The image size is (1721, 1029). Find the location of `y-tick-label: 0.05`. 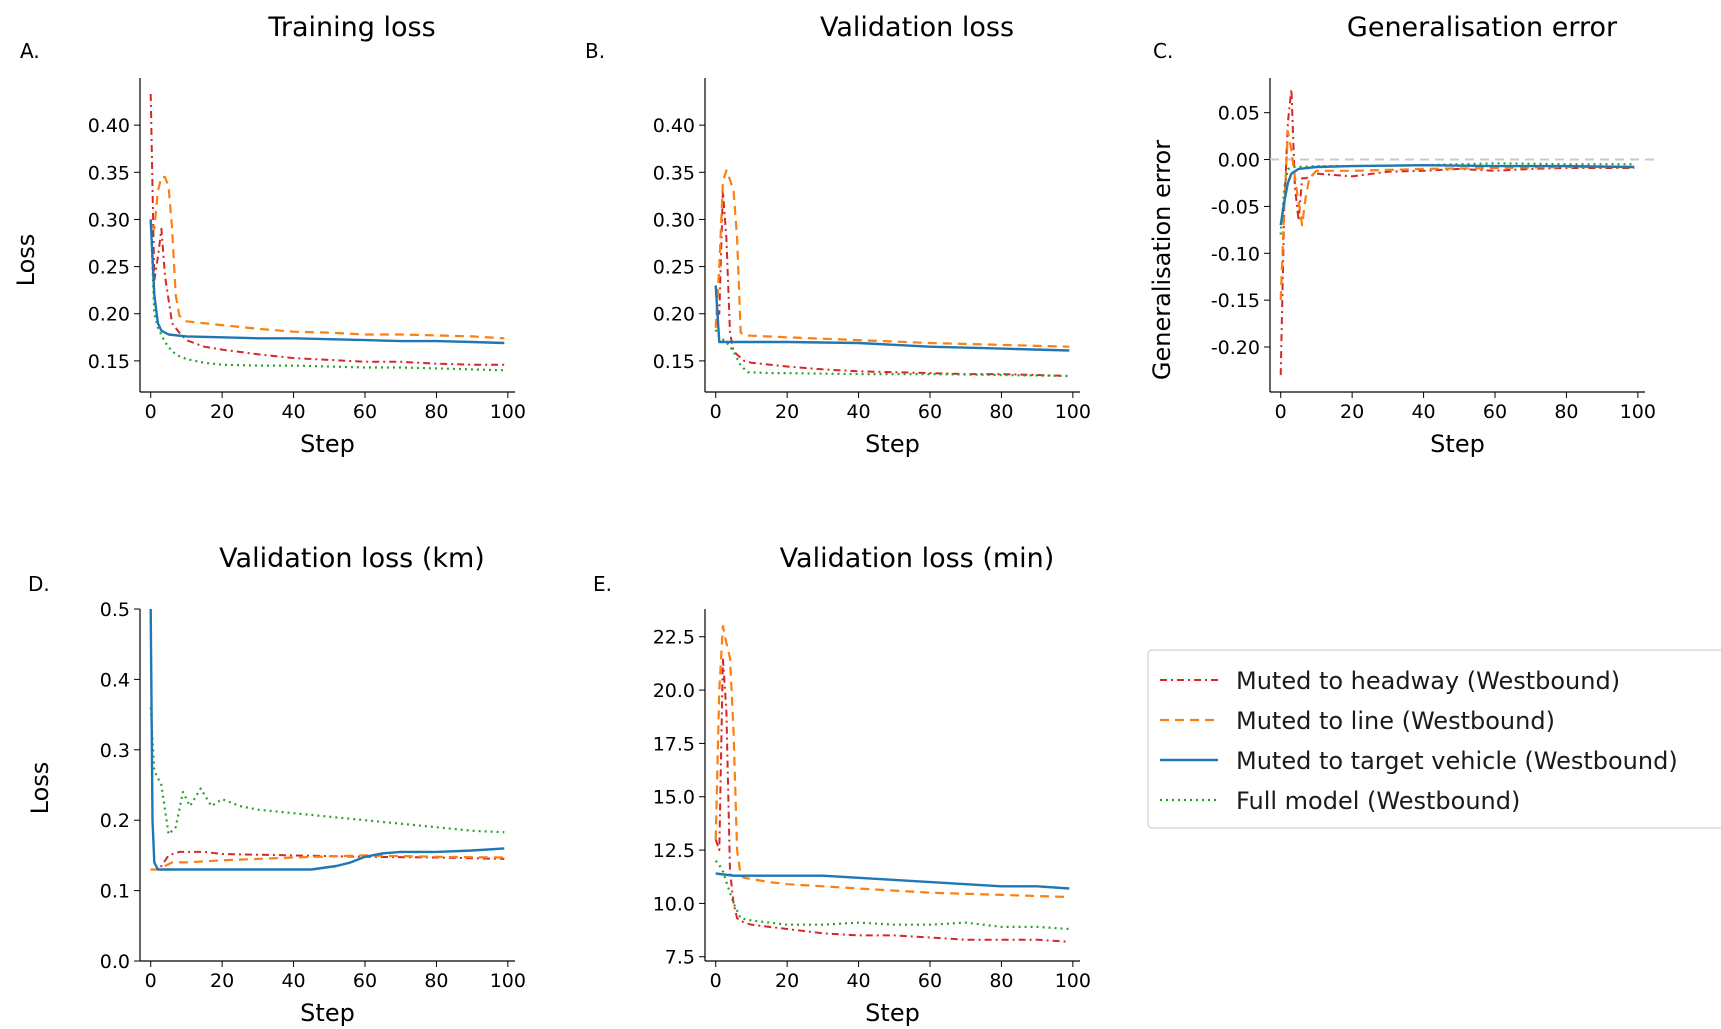

y-tick-label: 0.05 is located at coordinates (1239, 114).